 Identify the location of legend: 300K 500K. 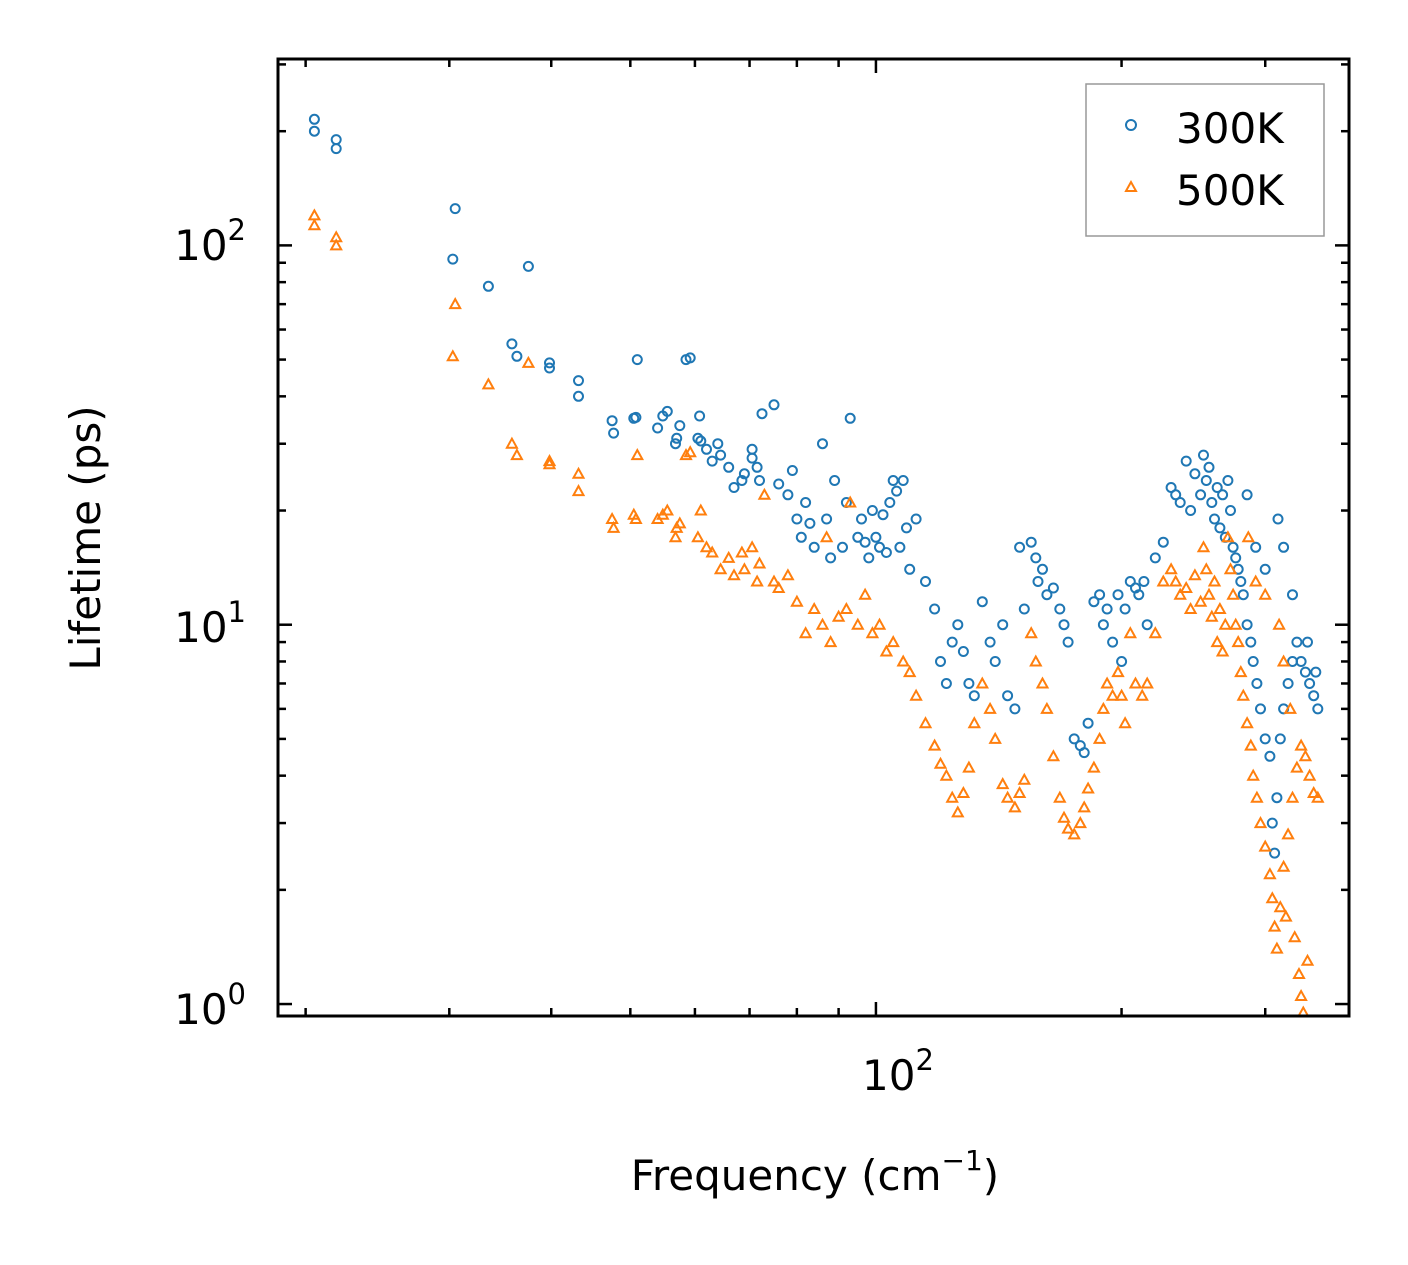
(1205, 160).